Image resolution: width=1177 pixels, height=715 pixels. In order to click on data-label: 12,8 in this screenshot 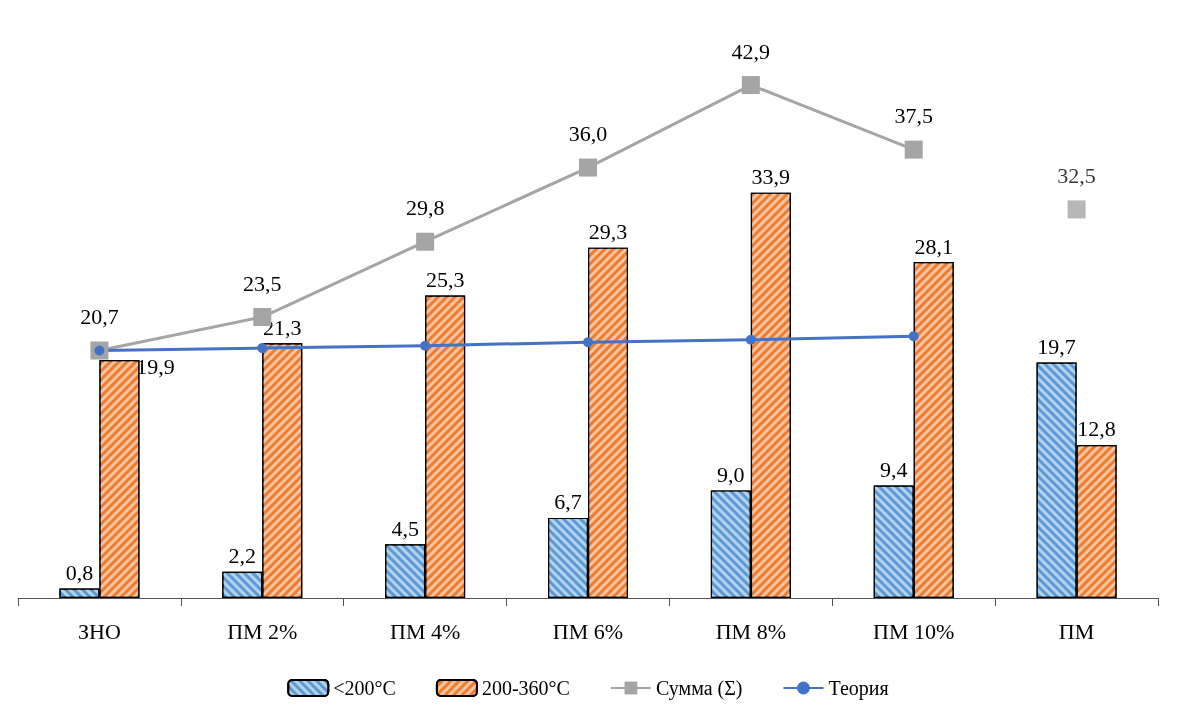, I will do `click(1096, 429)`.